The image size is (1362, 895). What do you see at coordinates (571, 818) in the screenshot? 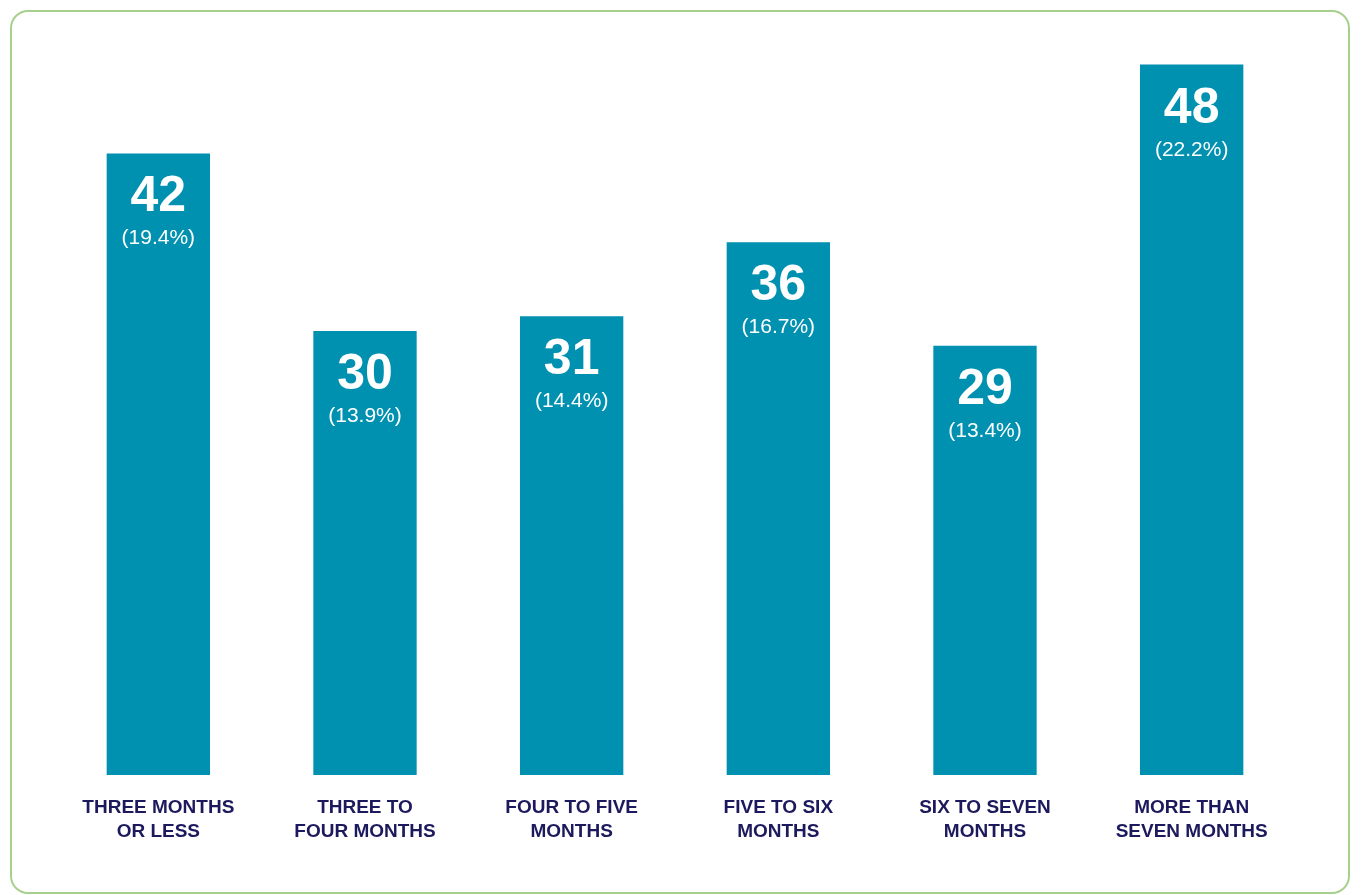
I see `x-tick-label: FOUR TO FIVE MONTHS` at bounding box center [571, 818].